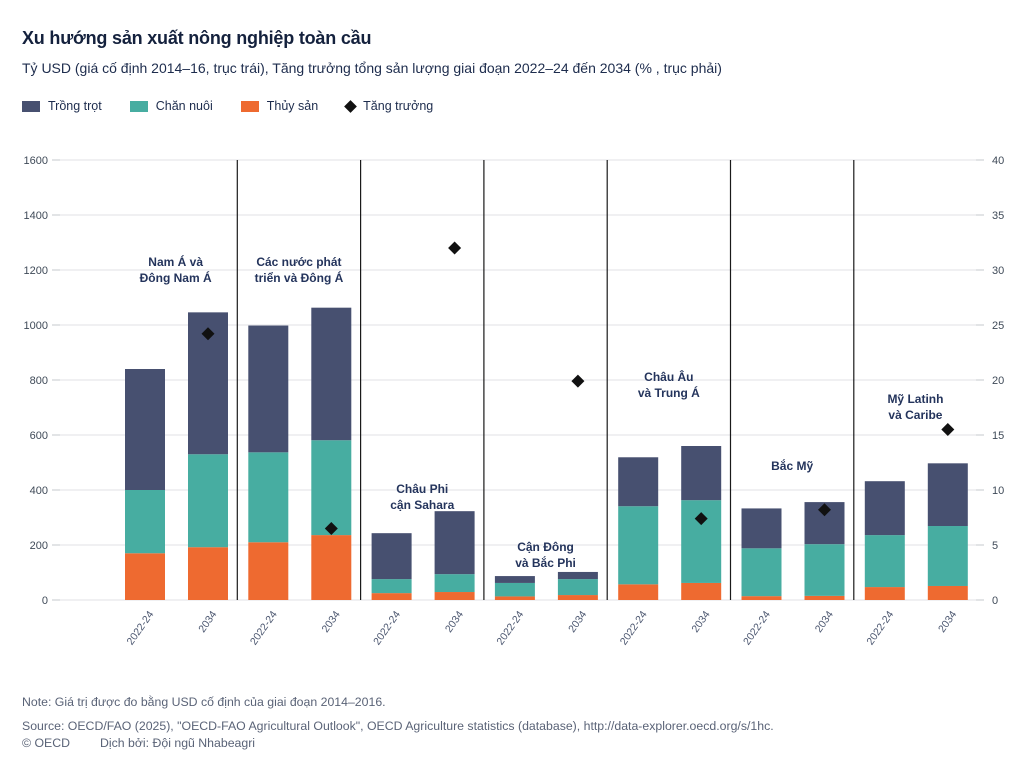  I want to click on region-label: Nam Á và, so click(175, 261).